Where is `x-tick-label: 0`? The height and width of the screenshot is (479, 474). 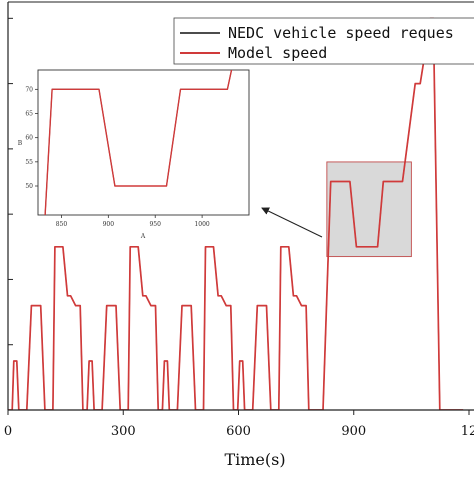
x-tick-label: 0 is located at coordinates (8, 431).